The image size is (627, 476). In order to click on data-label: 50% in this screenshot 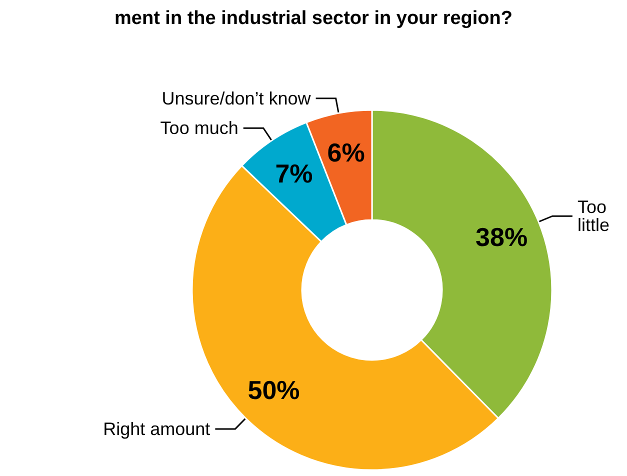, I will do `click(274, 389)`.